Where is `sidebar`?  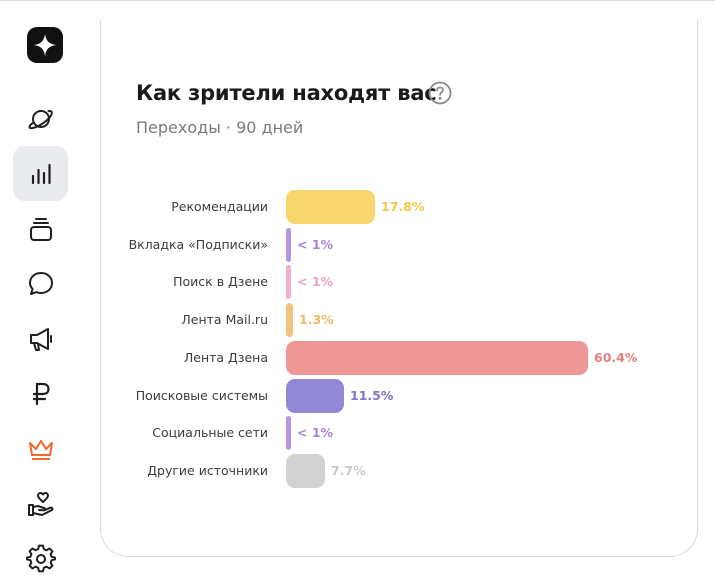
sidebar is located at coordinates (40, 286).